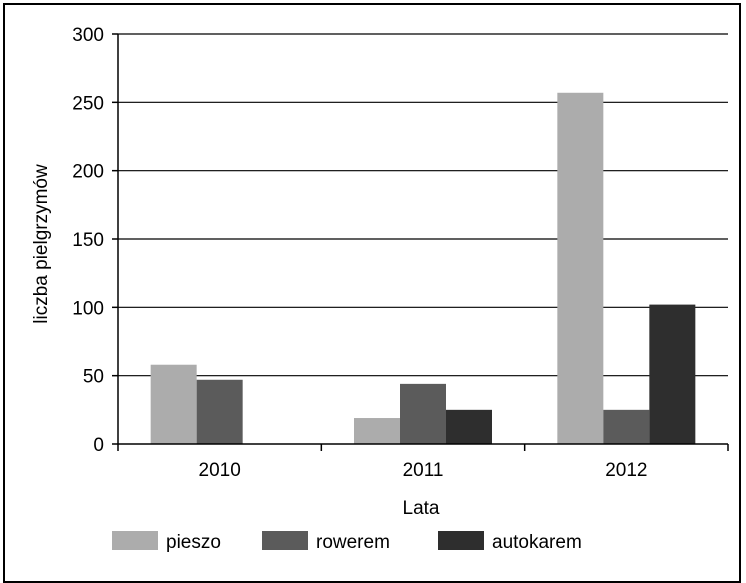 The width and height of the screenshot is (746, 583). What do you see at coordinates (461, 540) in the screenshot?
I see `legend-swatch-autokarem` at bounding box center [461, 540].